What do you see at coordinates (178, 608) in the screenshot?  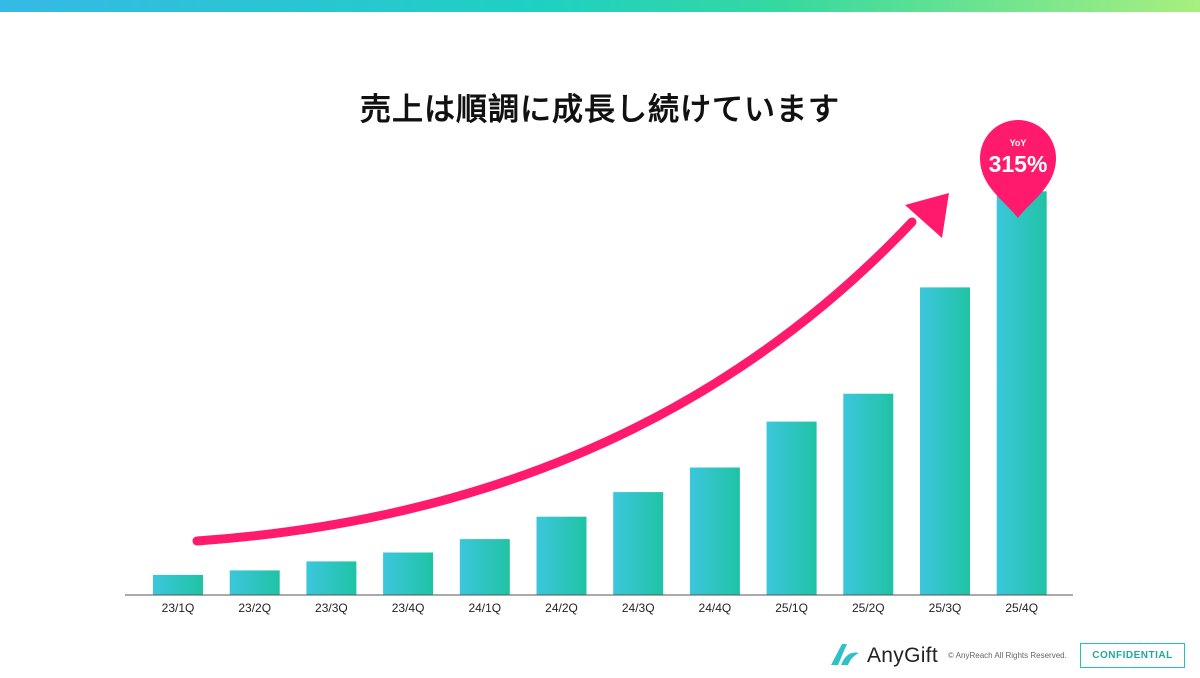 I see `x-tick-label: 23/1Q` at bounding box center [178, 608].